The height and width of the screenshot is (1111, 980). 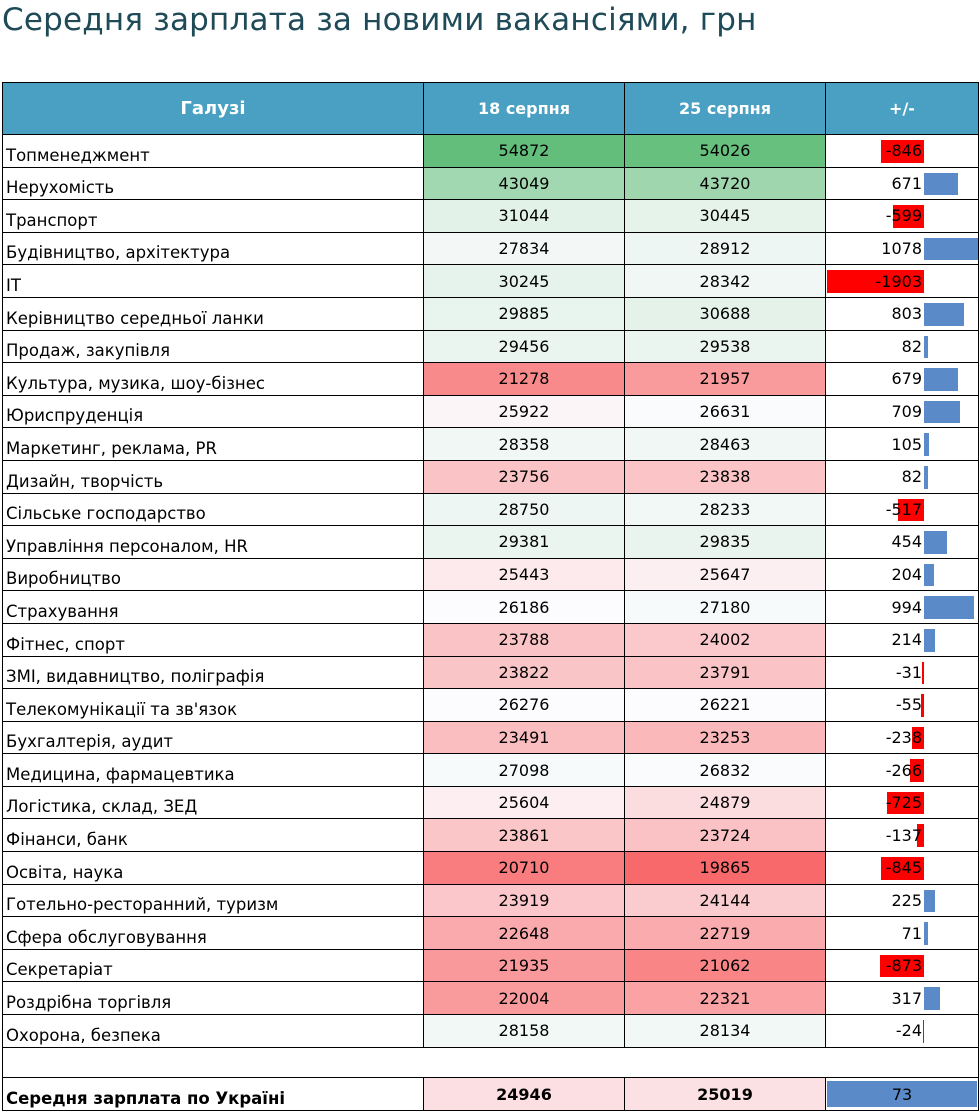 What do you see at coordinates (902, 183) in the screenshot?
I see `delta-cell: 671` at bounding box center [902, 183].